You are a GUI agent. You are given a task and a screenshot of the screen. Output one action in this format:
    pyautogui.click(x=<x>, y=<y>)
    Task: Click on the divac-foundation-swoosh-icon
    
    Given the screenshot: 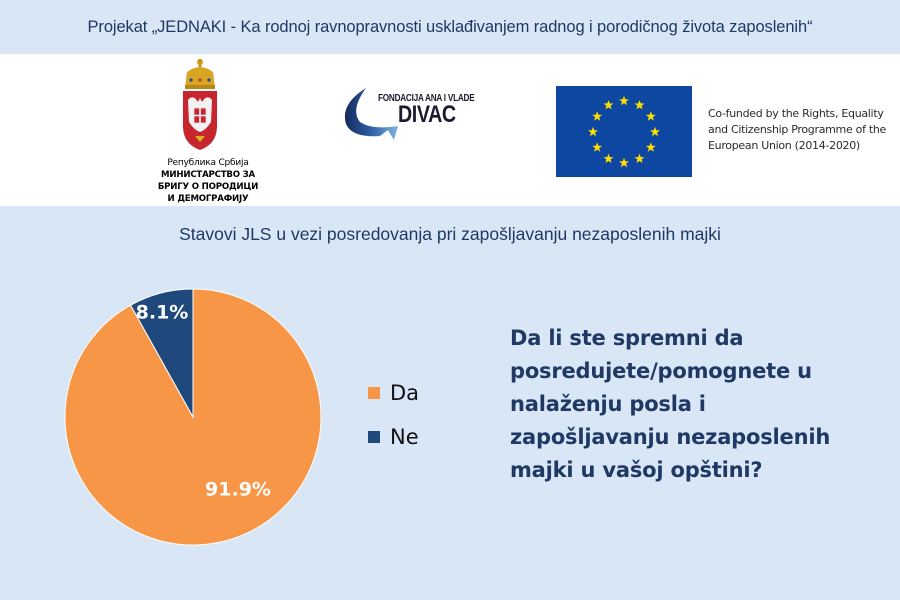 What is the action you would take?
    pyautogui.click(x=371, y=114)
    